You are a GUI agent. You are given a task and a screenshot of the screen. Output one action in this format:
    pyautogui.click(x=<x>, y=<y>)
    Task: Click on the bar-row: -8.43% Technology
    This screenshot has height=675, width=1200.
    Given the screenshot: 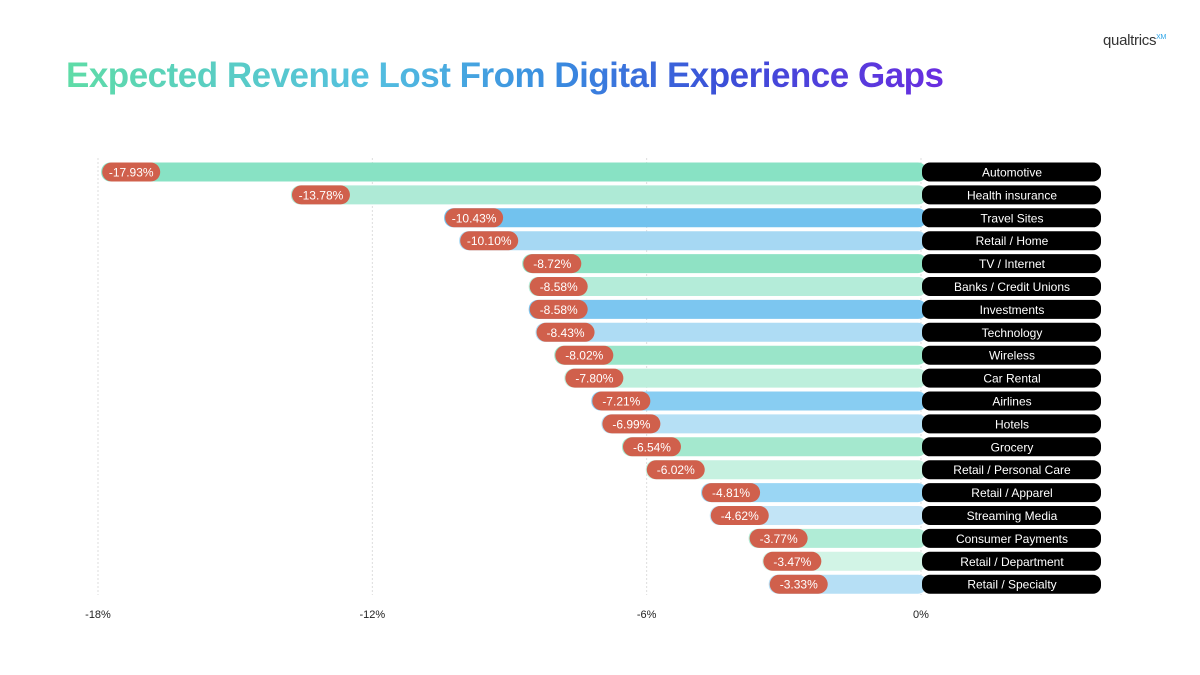 What is the action you would take?
    pyautogui.click(x=818, y=332)
    